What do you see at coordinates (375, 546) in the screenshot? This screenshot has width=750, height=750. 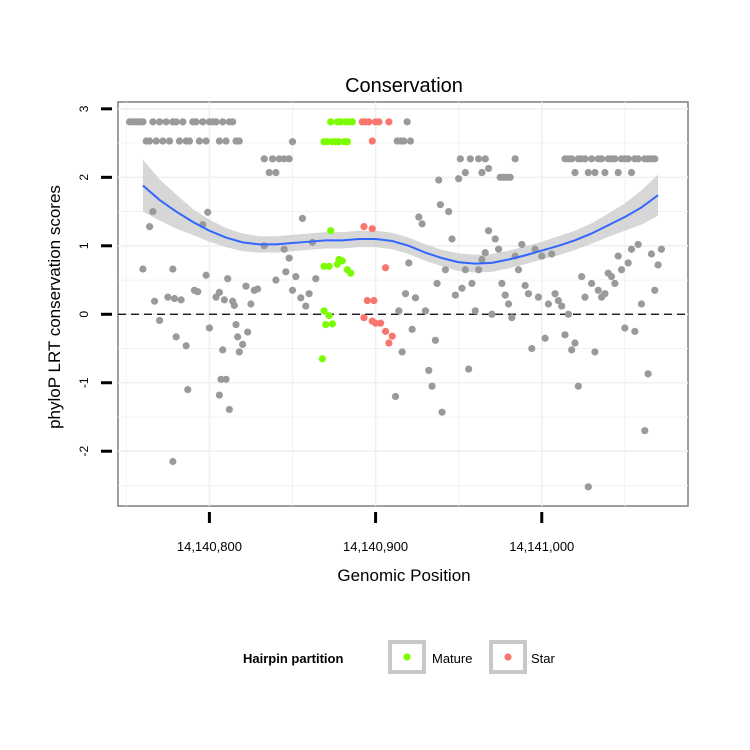 I see `x-tick-label: 14,140,900` at bounding box center [375, 546].